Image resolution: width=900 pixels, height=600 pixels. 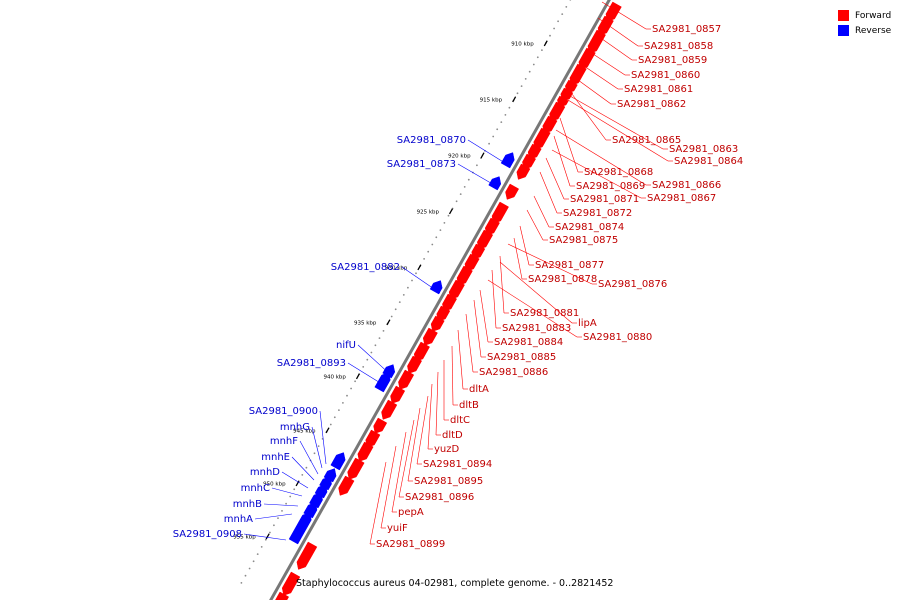 What do you see at coordinates (469, 405) in the screenshot?
I see `forward-gene-label: dltB` at bounding box center [469, 405].